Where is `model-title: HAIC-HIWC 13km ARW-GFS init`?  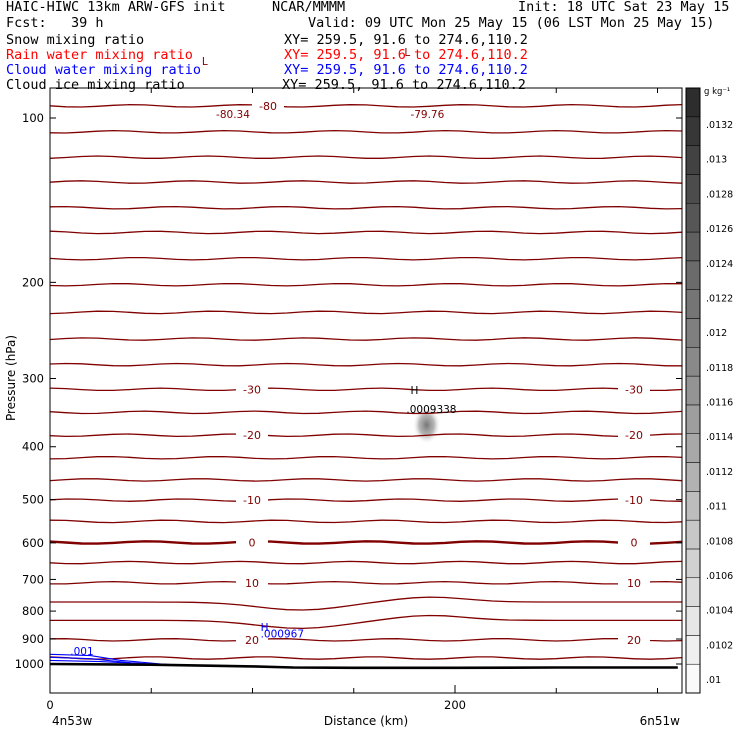
model-title: HAIC-HIWC 13km ARW-GFS init is located at coordinates (116, 7).